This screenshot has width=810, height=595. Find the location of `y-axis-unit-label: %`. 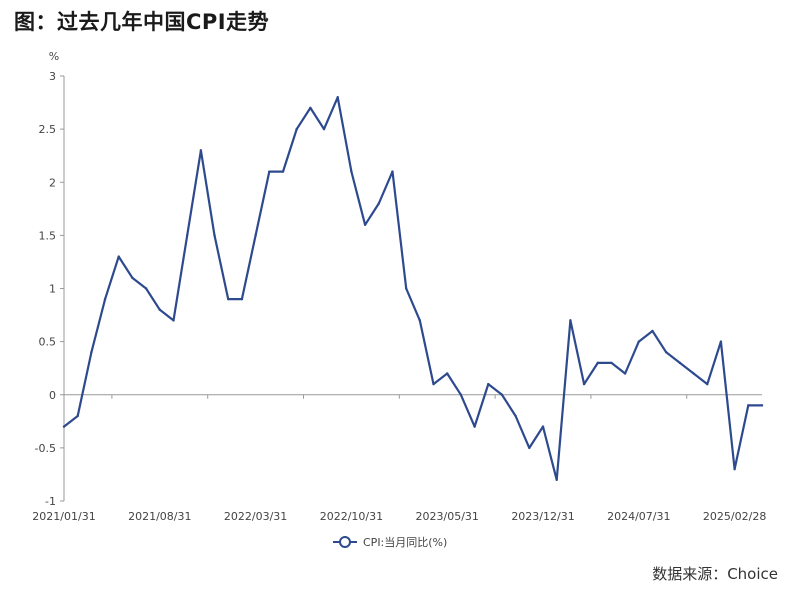

y-axis-unit-label: % is located at coordinates (54, 56).